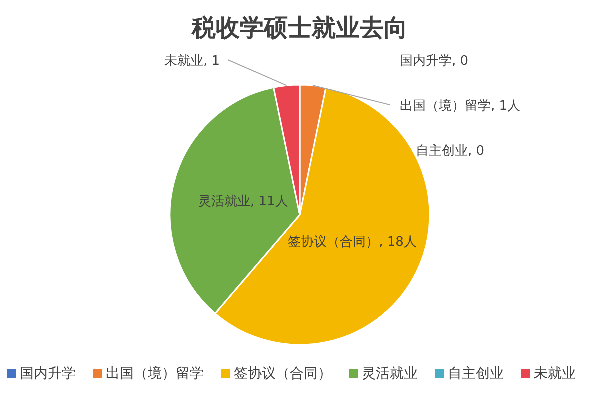 The width and height of the screenshot is (600, 400). What do you see at coordinates (555, 374) in the screenshot?
I see `legend-label: 未就业` at bounding box center [555, 374].